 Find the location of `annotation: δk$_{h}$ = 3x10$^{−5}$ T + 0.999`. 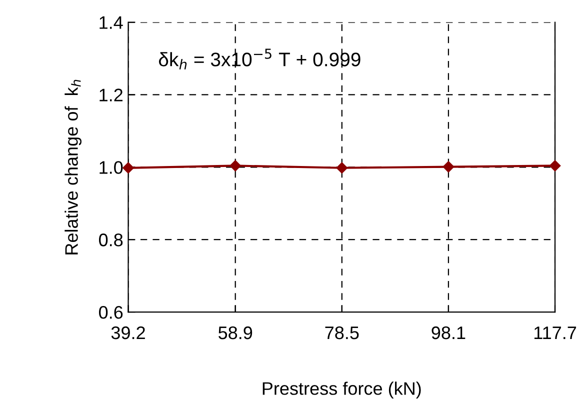

annotation: δk$_{h}$ = 3x10$^{−5}$ T + 0.999 is located at coordinates (259, 59).